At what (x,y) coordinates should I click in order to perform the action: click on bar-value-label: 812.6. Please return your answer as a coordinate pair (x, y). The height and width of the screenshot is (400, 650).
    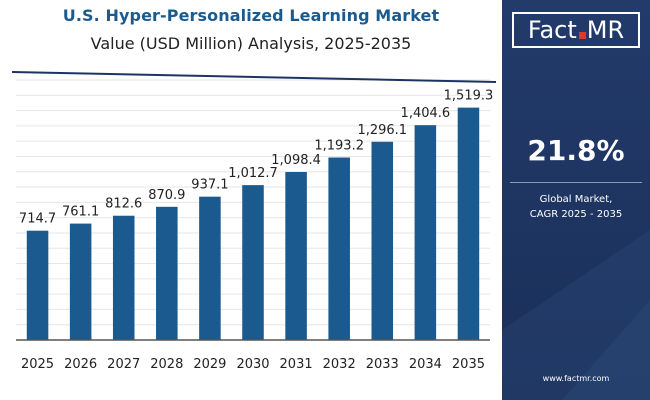
    Looking at the image, I should click on (123, 204).